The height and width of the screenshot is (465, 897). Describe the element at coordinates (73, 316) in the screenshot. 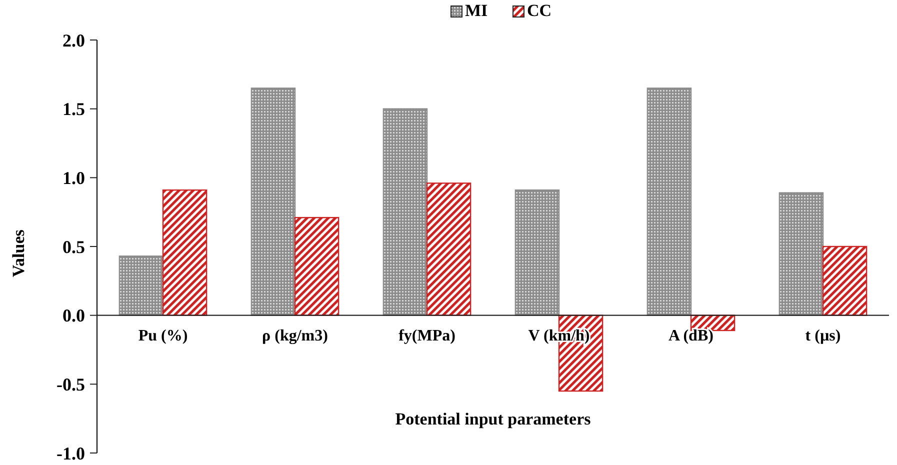

I see `y-tick-label: 0.0` at that location.